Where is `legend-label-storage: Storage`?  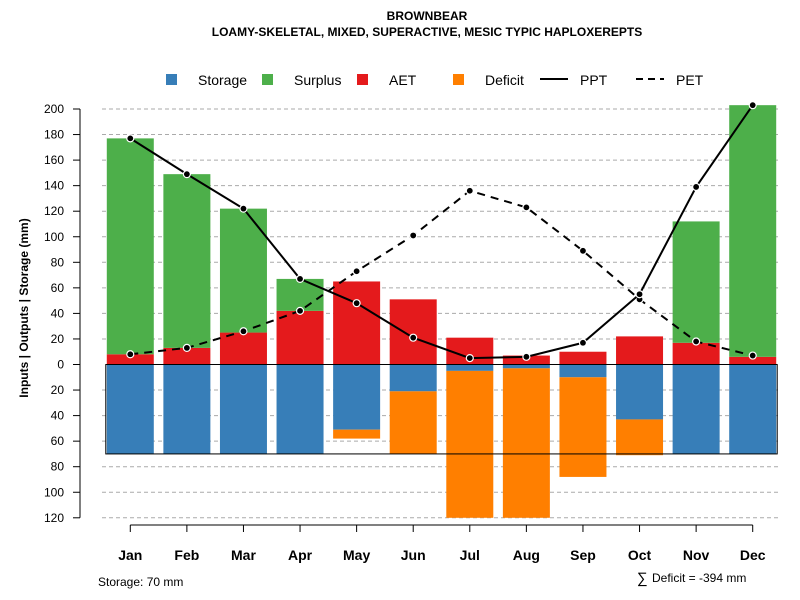
legend-label-storage: Storage is located at coordinates (222, 80).